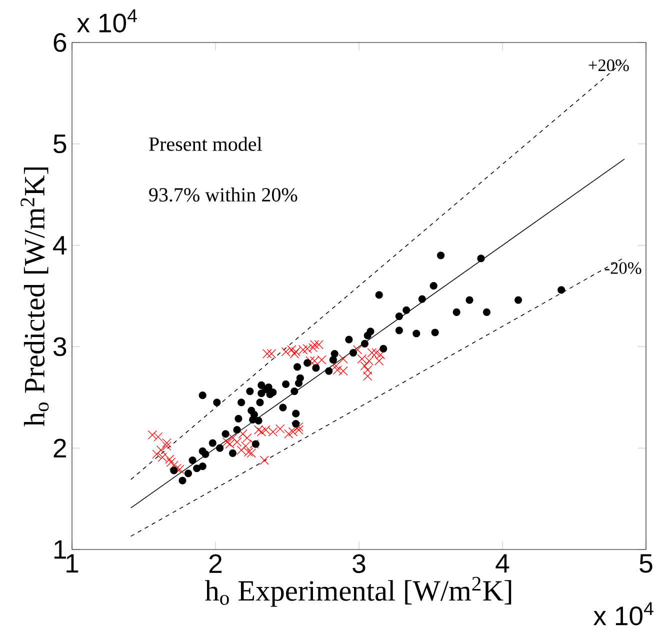 Image resolution: width=665 pixels, height=629 pixels. What do you see at coordinates (34, 297) in the screenshot?
I see `y-axis-title: h$_{o}$ Predicted [W/m$^{2}$K]` at bounding box center [34, 297].